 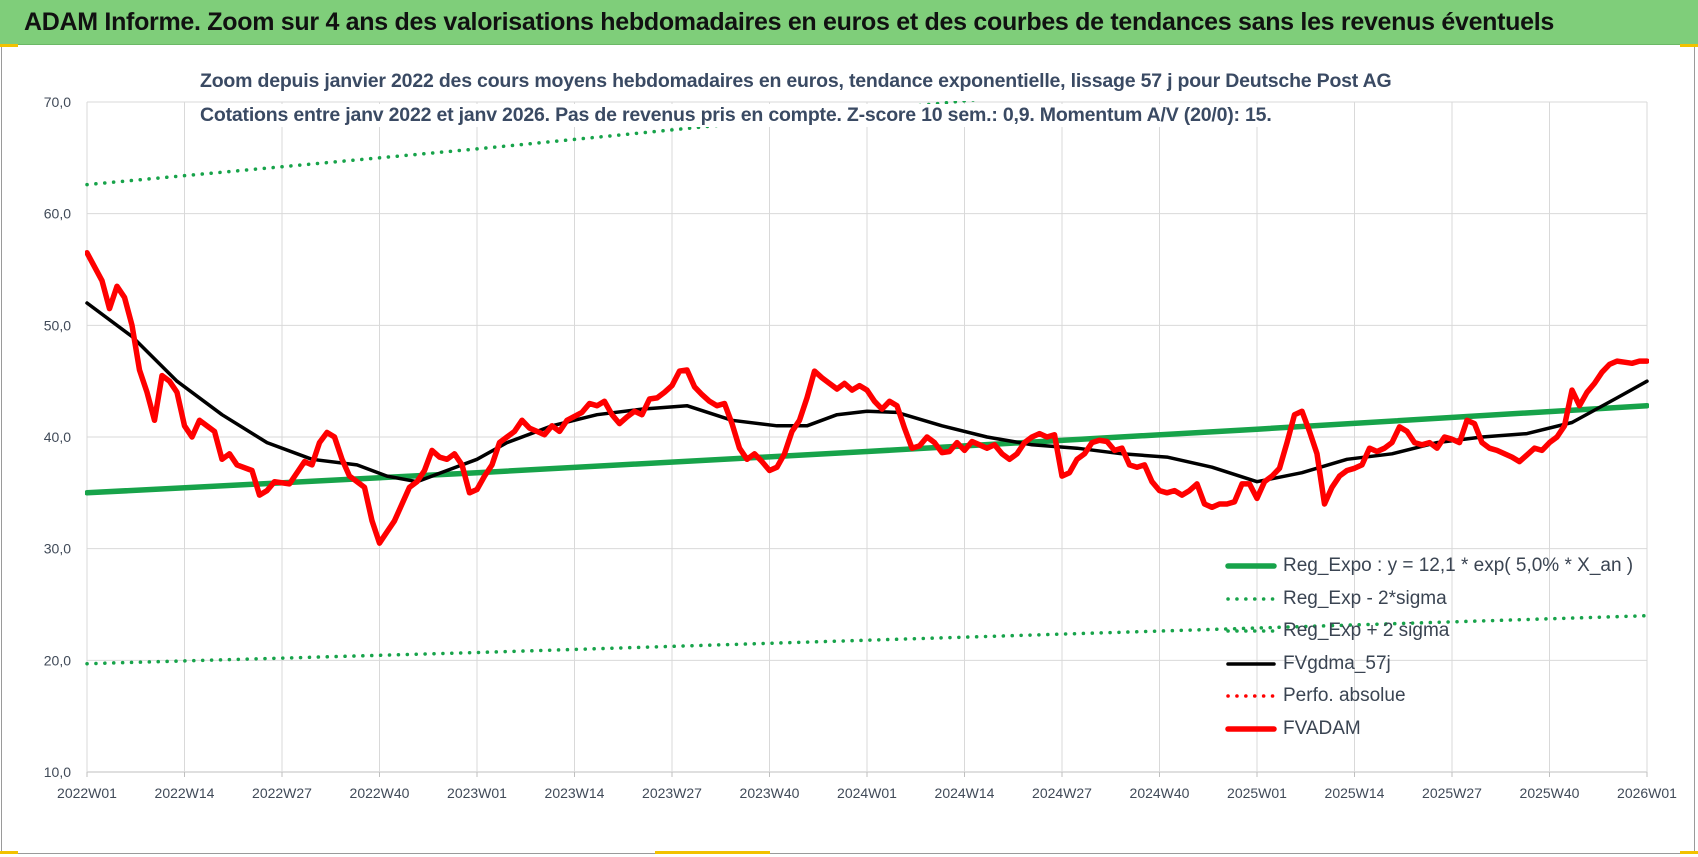 I want to click on y-tick-label: 70,0, so click(x=57, y=102).